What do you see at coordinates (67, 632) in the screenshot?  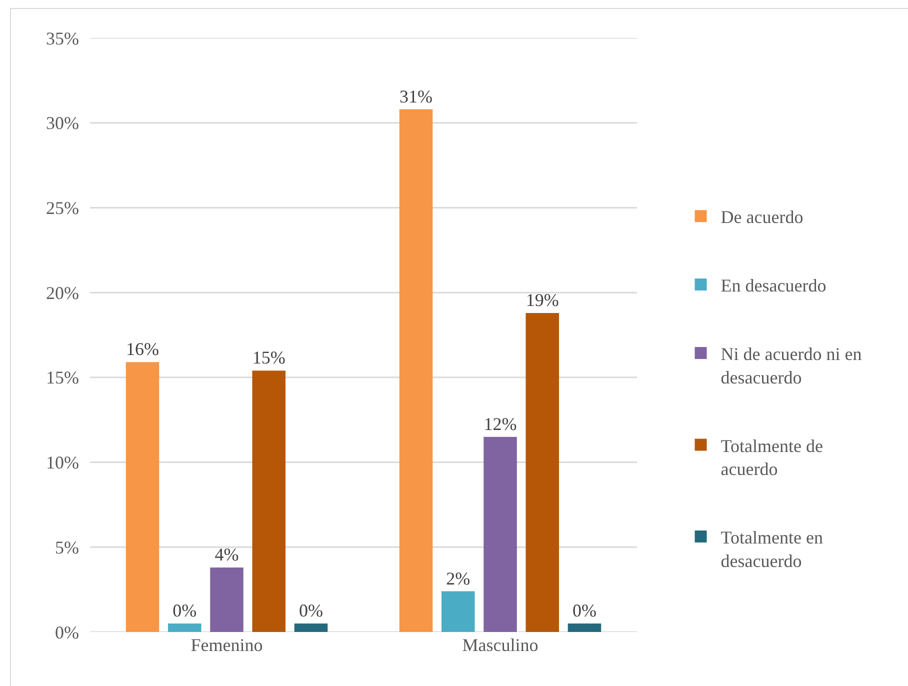 I see `y-tick-label: 0%` at bounding box center [67, 632].